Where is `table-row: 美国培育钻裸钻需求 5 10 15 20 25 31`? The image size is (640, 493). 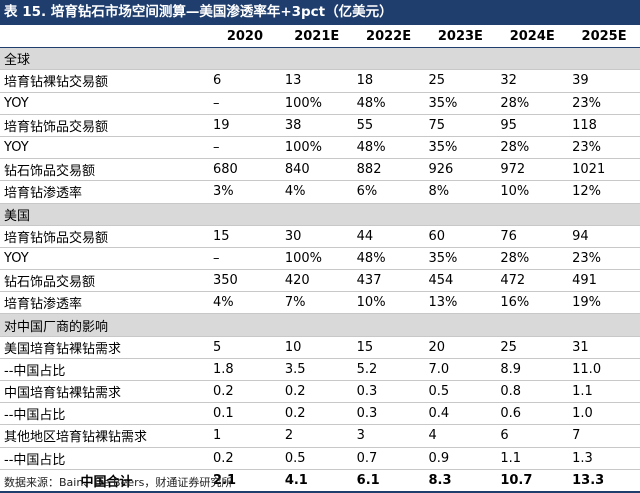 table-row: 美国培育钻裸钻需求 5 10 15 20 25 31 is located at coordinates (320, 347).